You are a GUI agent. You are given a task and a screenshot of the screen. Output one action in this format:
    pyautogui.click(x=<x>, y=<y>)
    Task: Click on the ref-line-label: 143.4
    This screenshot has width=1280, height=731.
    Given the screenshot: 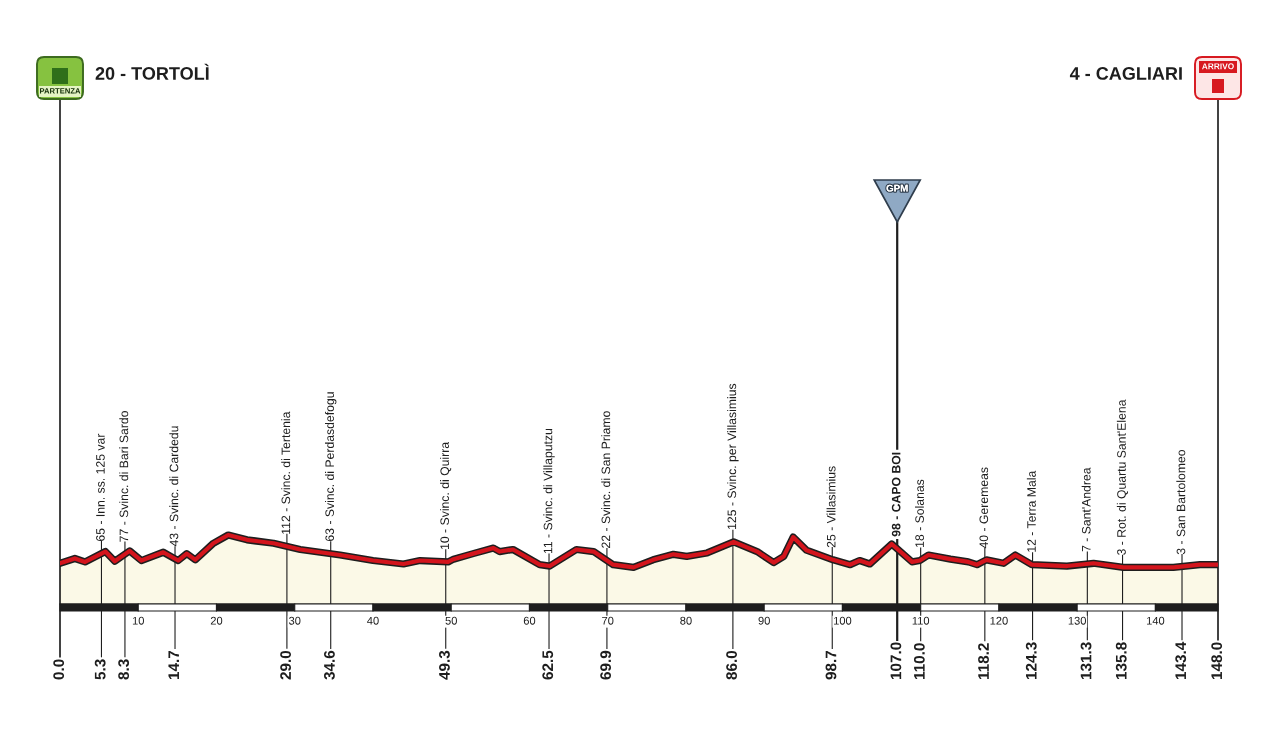 What is the action you would take?
    pyautogui.click(x=1181, y=660)
    